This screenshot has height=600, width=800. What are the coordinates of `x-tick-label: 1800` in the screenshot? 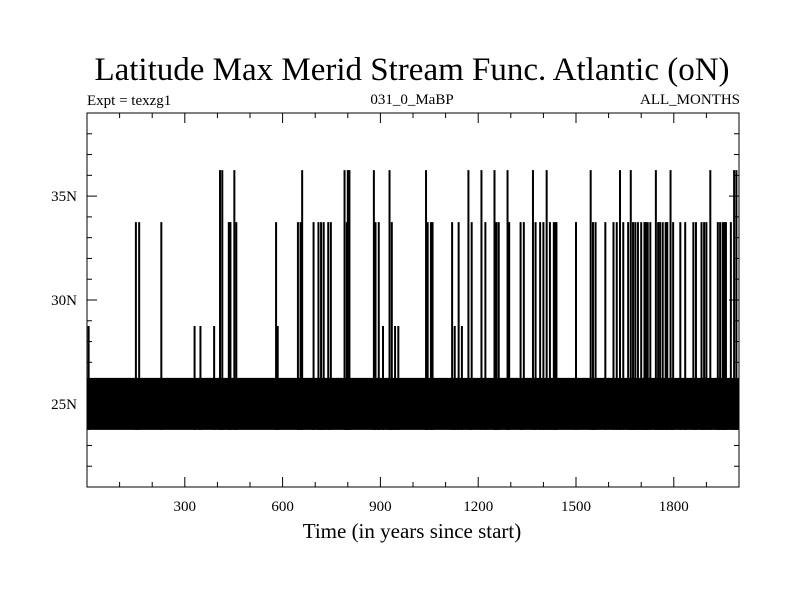 It's located at (674, 507).